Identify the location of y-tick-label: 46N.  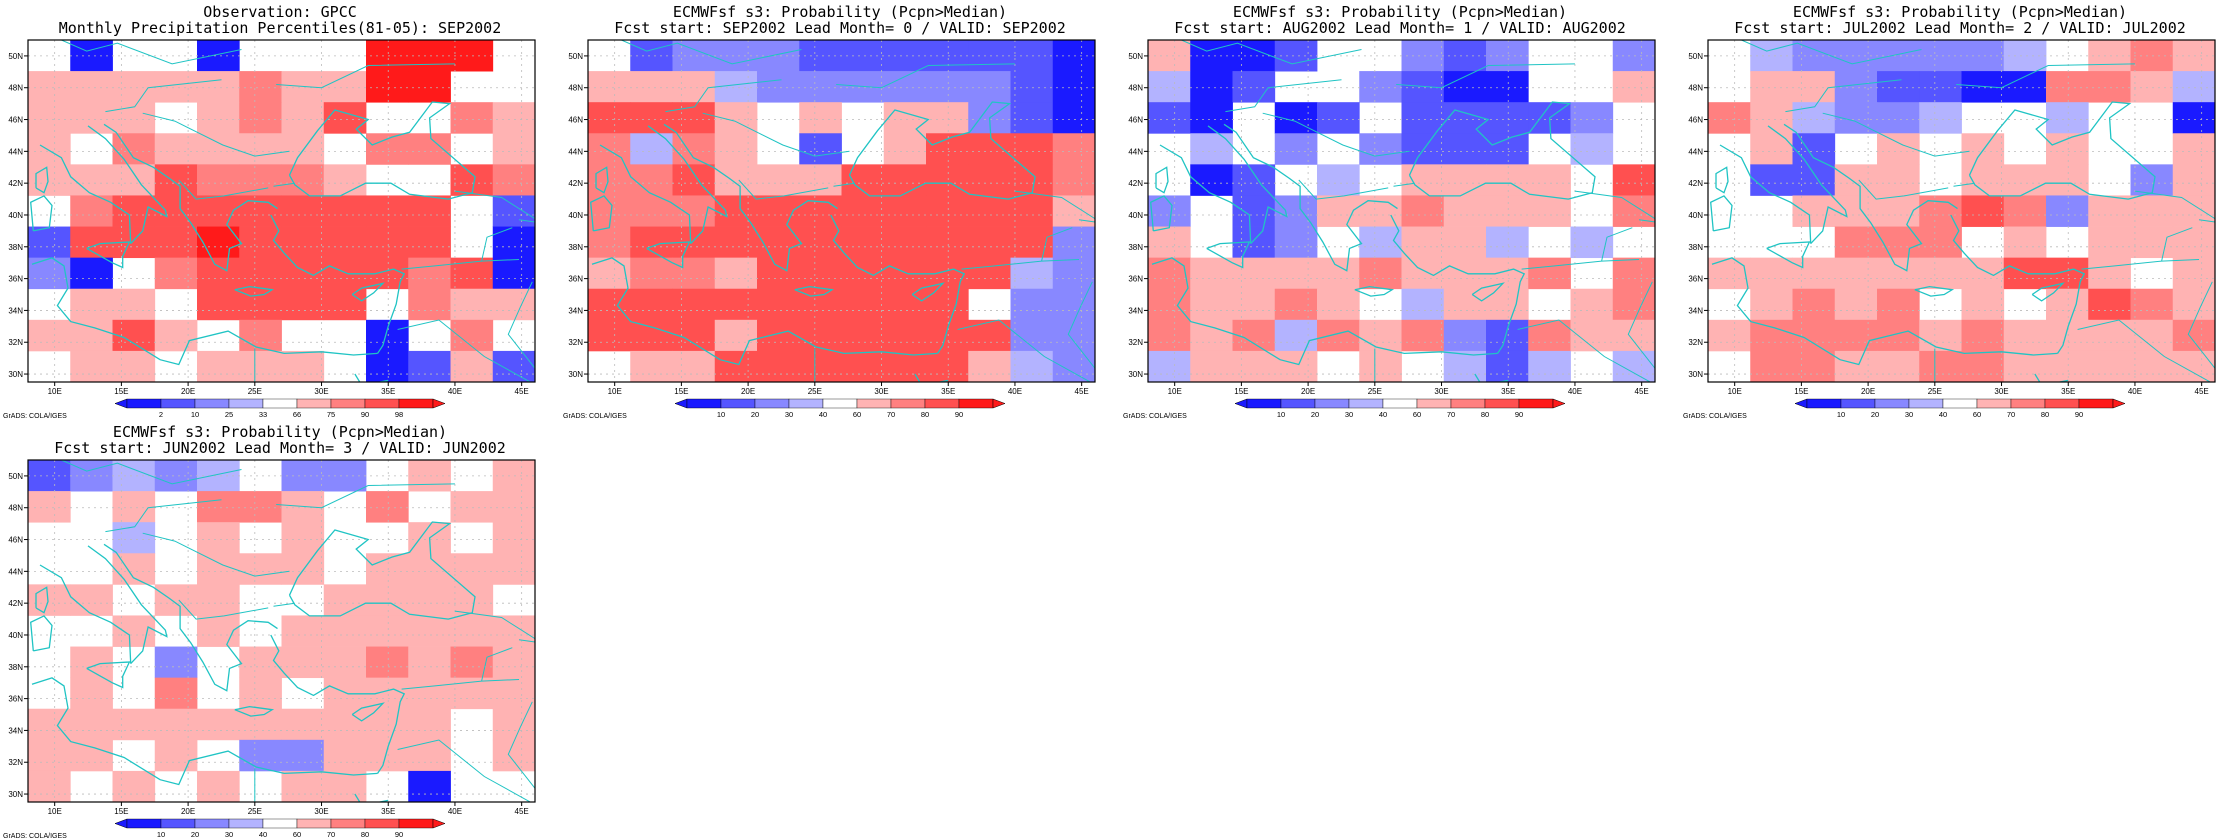
(1695, 120).